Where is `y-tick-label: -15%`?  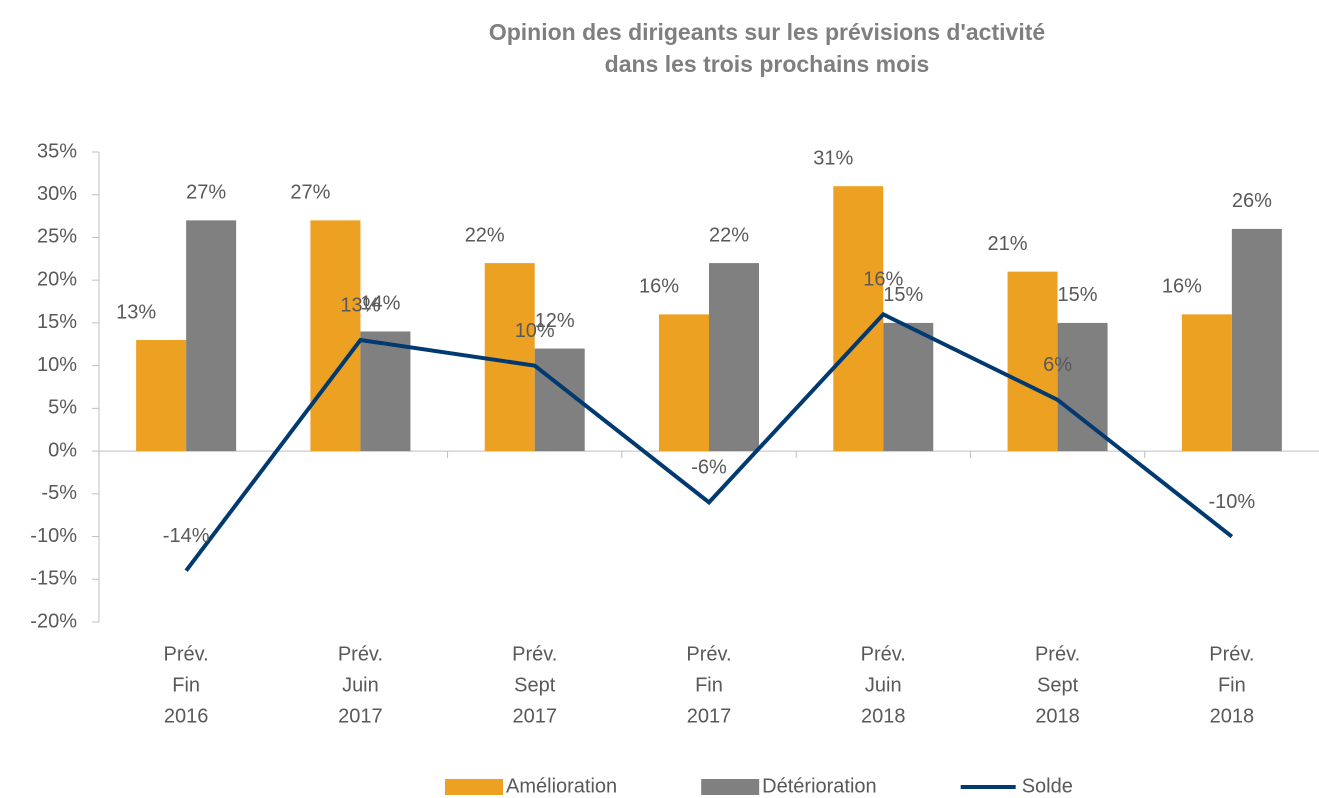
y-tick-label: -15% is located at coordinates (53, 579).